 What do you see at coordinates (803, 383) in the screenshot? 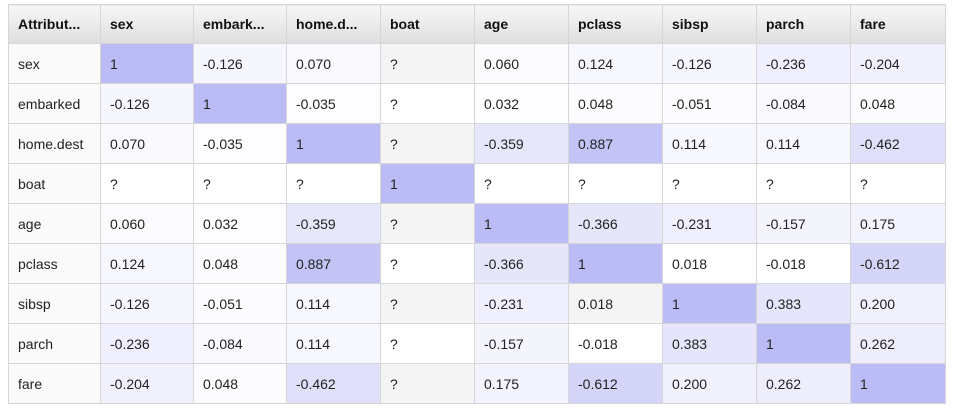
I see `correlation-cell: 0.262` at bounding box center [803, 383].